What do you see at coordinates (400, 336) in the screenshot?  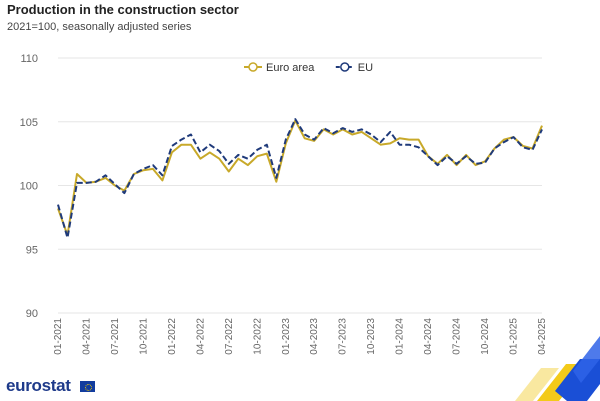 I see `x-tick-label: 01-2024` at bounding box center [400, 336].